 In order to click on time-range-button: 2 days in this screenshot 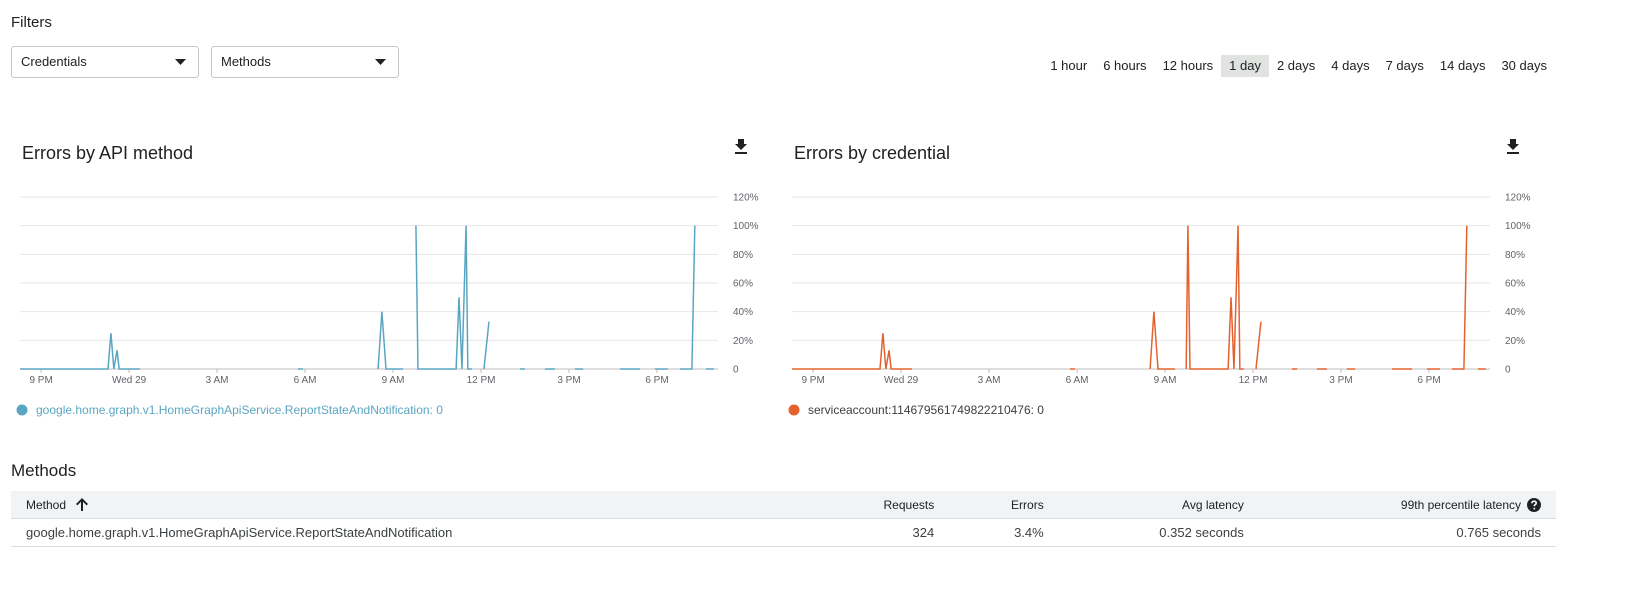, I will do `click(1296, 65)`.